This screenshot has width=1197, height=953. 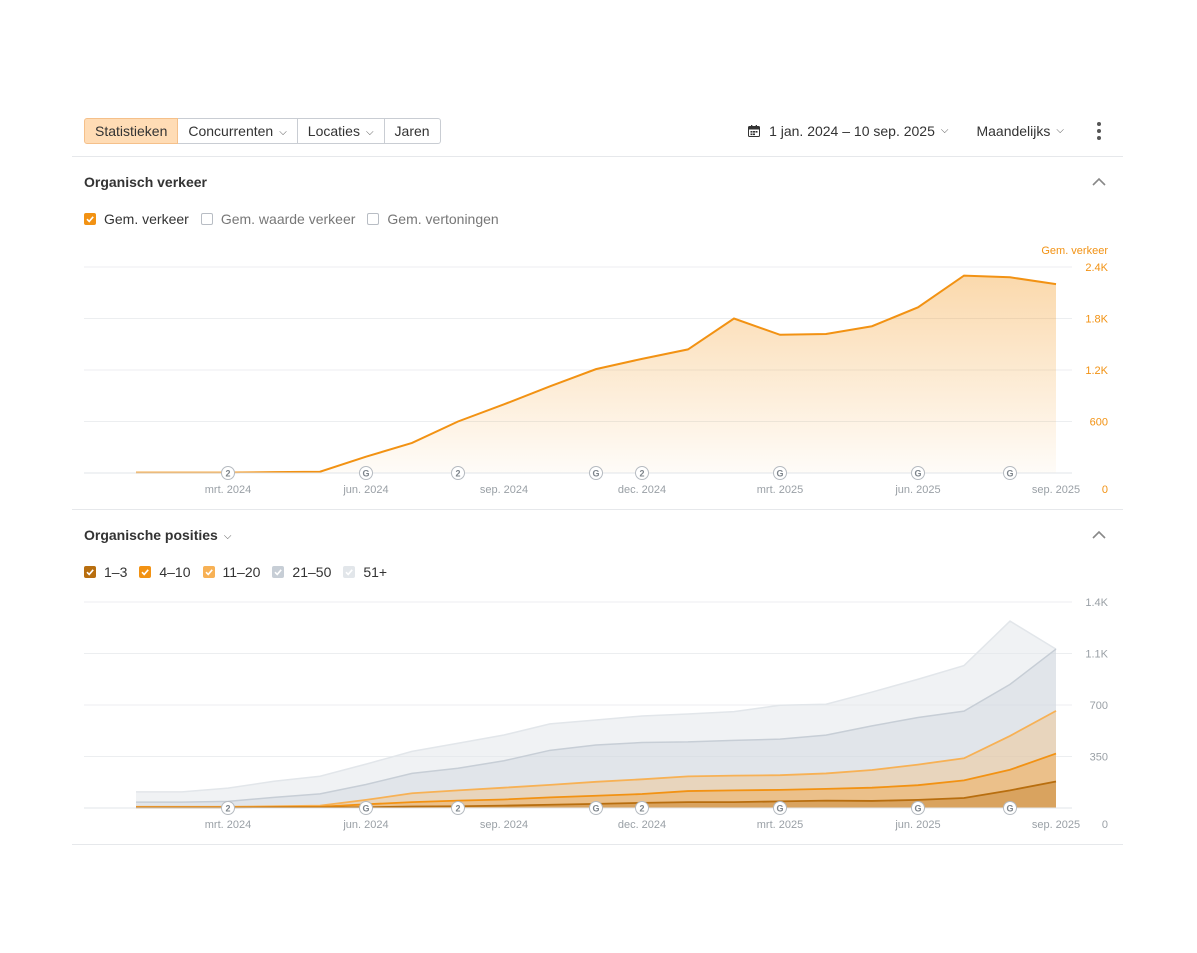 What do you see at coordinates (1096, 603) in the screenshot?
I see `y-tick-label: 1.4K` at bounding box center [1096, 603].